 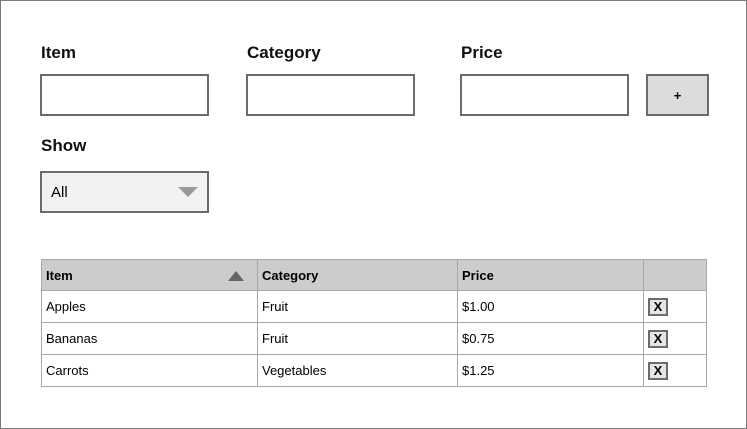 I want to click on category-field-label: Category, so click(x=284, y=52).